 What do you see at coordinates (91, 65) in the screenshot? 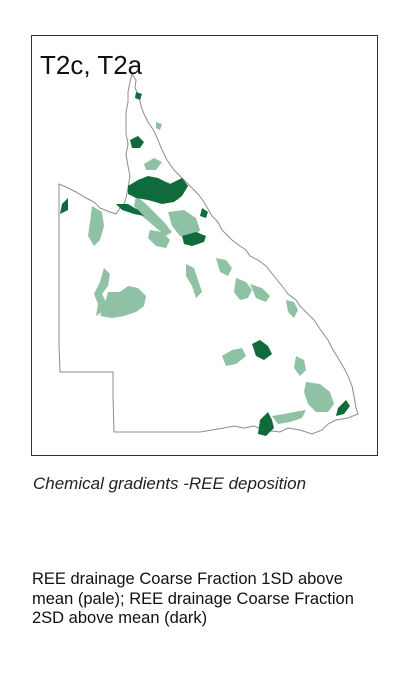
I see `map-label: T2c, T2a` at bounding box center [91, 65].